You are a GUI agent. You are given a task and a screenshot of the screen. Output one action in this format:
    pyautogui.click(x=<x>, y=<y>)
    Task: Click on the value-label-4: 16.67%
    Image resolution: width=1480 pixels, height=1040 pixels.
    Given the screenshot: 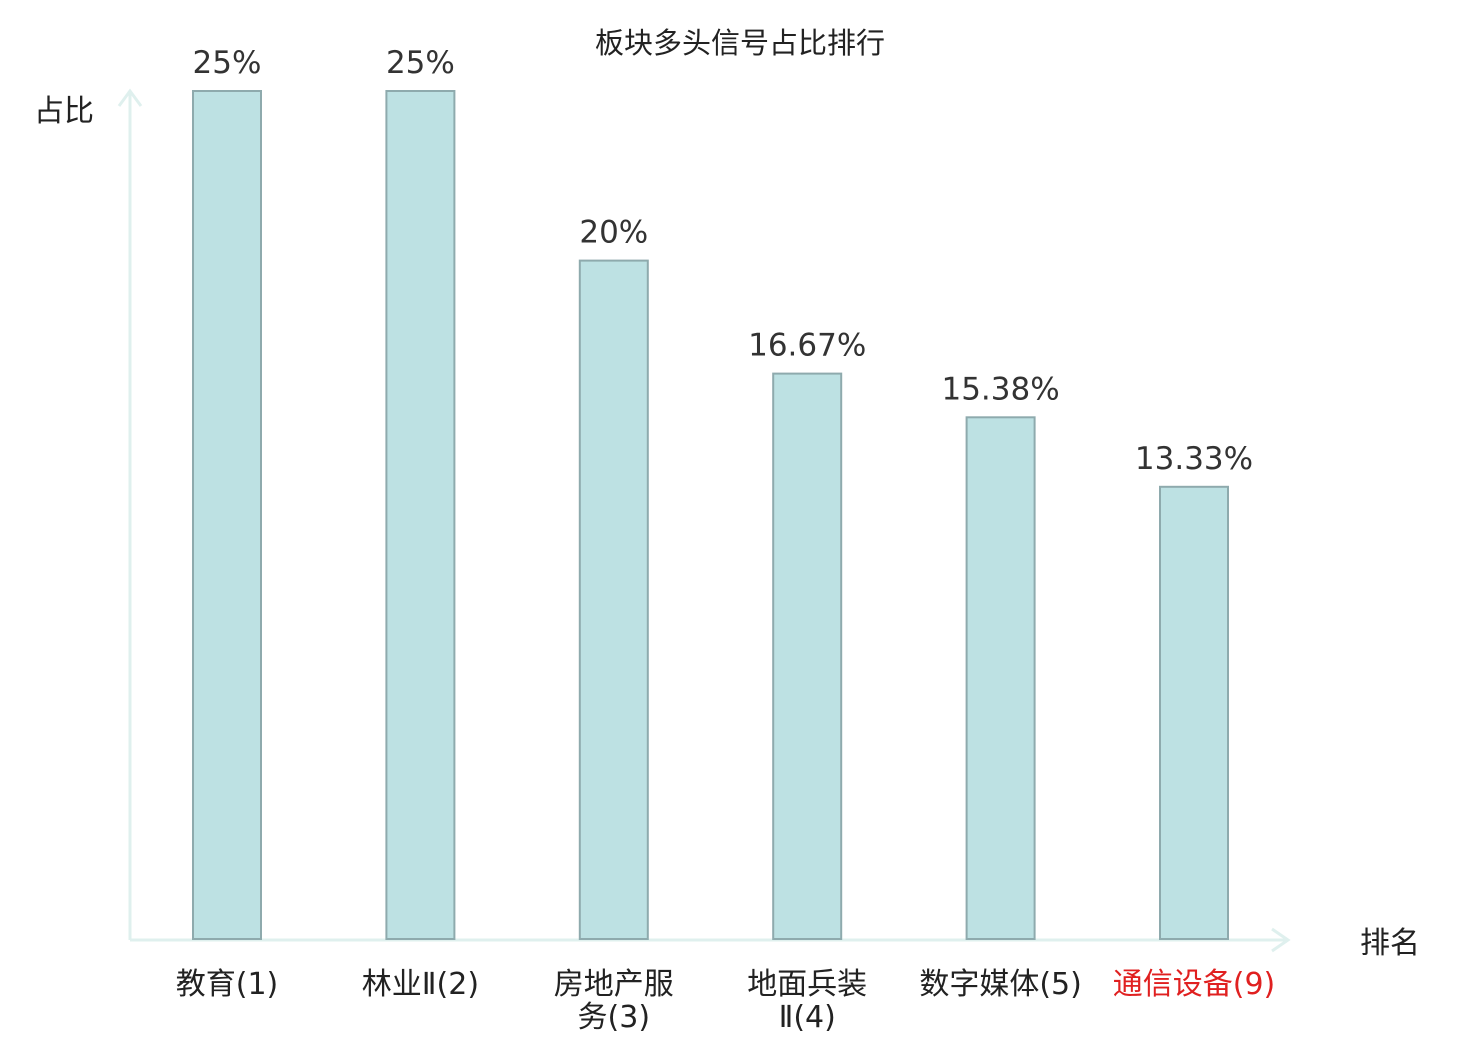 What is the action you would take?
    pyautogui.click(x=807, y=346)
    